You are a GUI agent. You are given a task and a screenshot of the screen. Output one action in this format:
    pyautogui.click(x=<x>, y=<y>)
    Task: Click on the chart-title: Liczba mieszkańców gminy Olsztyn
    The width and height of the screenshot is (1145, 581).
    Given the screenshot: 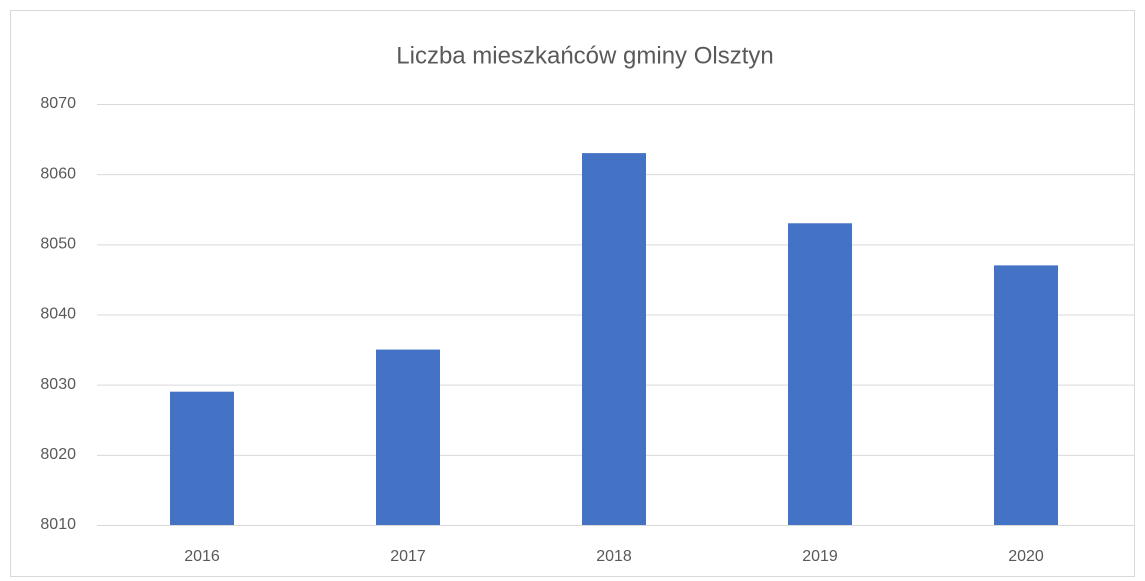 What is the action you would take?
    pyautogui.click(x=584, y=55)
    